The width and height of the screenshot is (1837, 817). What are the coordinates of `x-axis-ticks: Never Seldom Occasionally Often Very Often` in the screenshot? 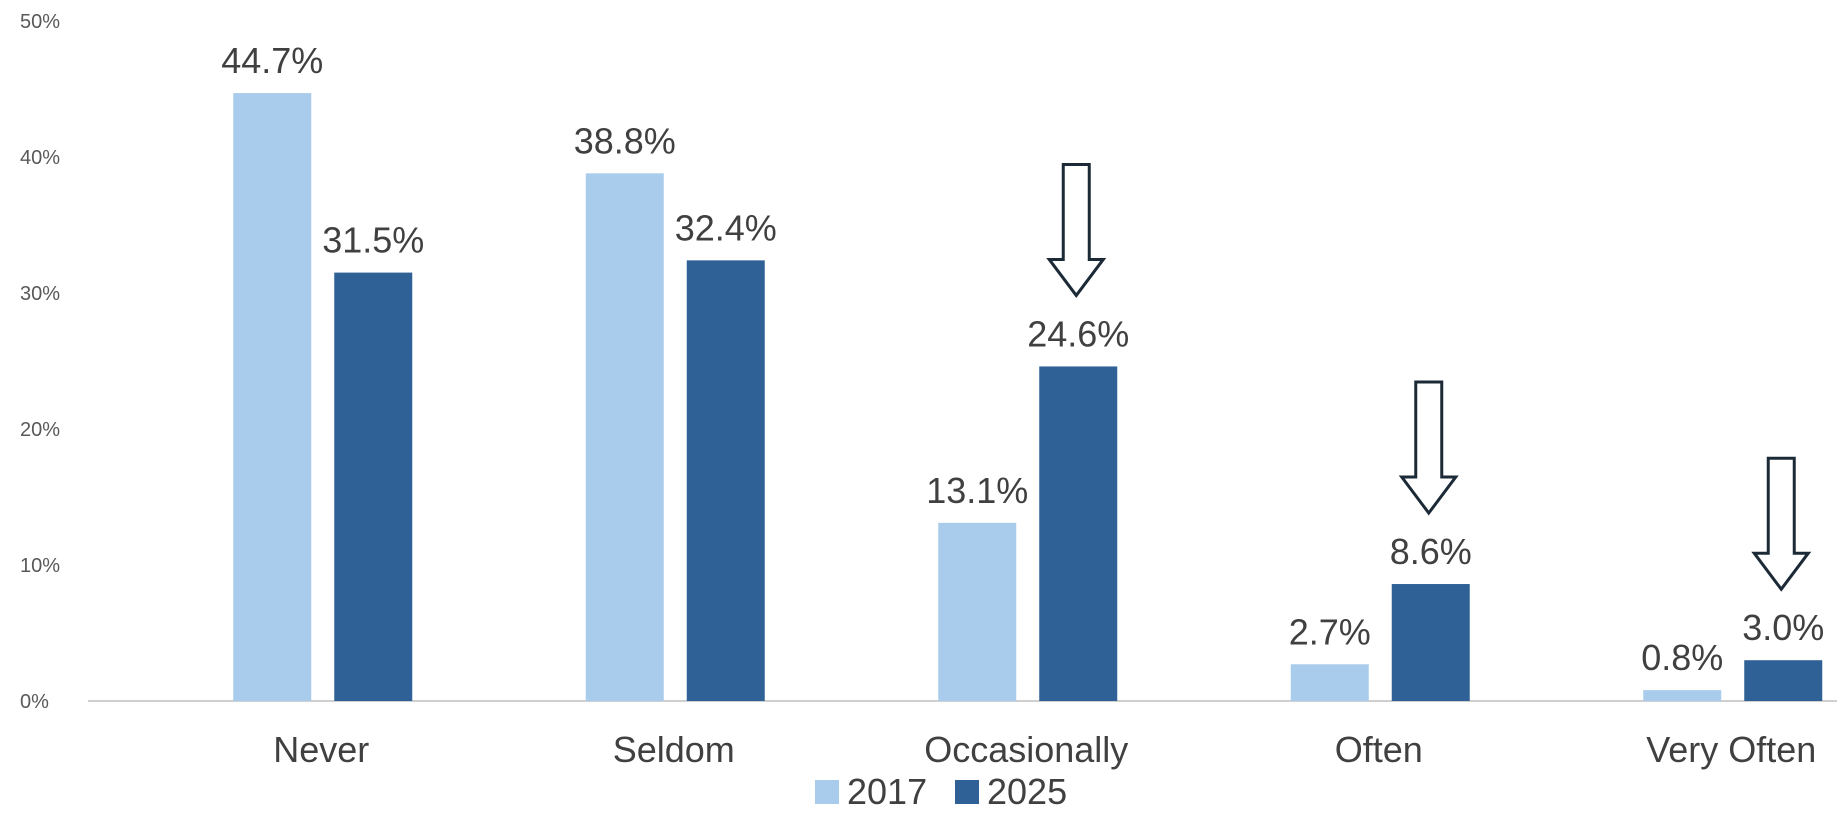 It's located at (1044, 749).